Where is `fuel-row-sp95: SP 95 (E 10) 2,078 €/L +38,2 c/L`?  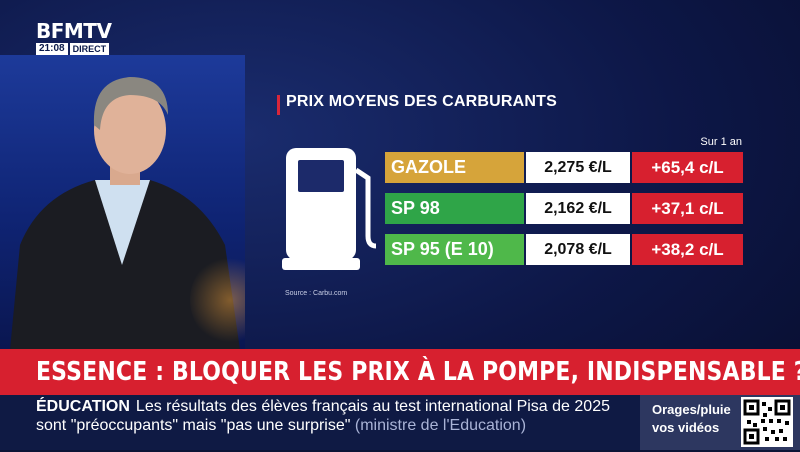 fuel-row-sp95: SP 95 (E 10) 2,078 €/L +38,2 c/L is located at coordinates (564, 249).